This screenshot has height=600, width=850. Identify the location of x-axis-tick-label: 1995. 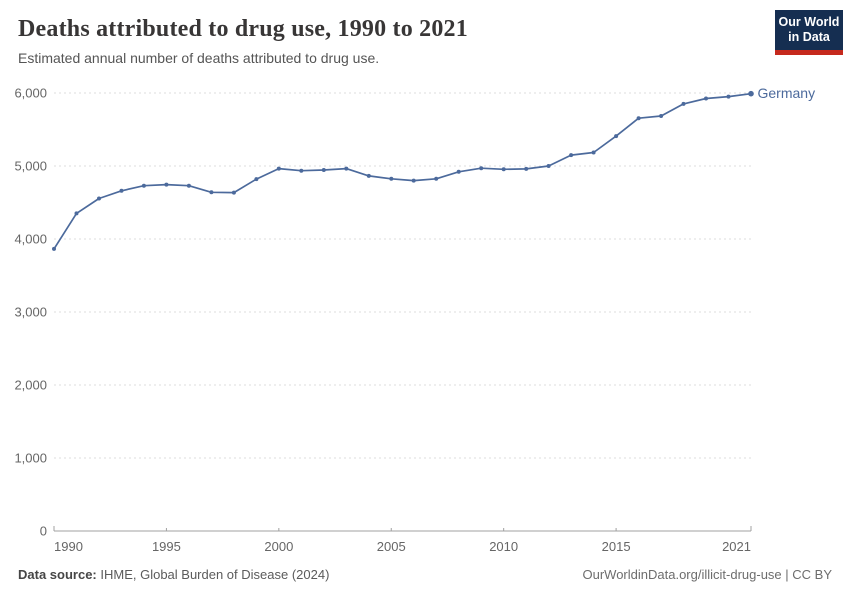
(166, 546).